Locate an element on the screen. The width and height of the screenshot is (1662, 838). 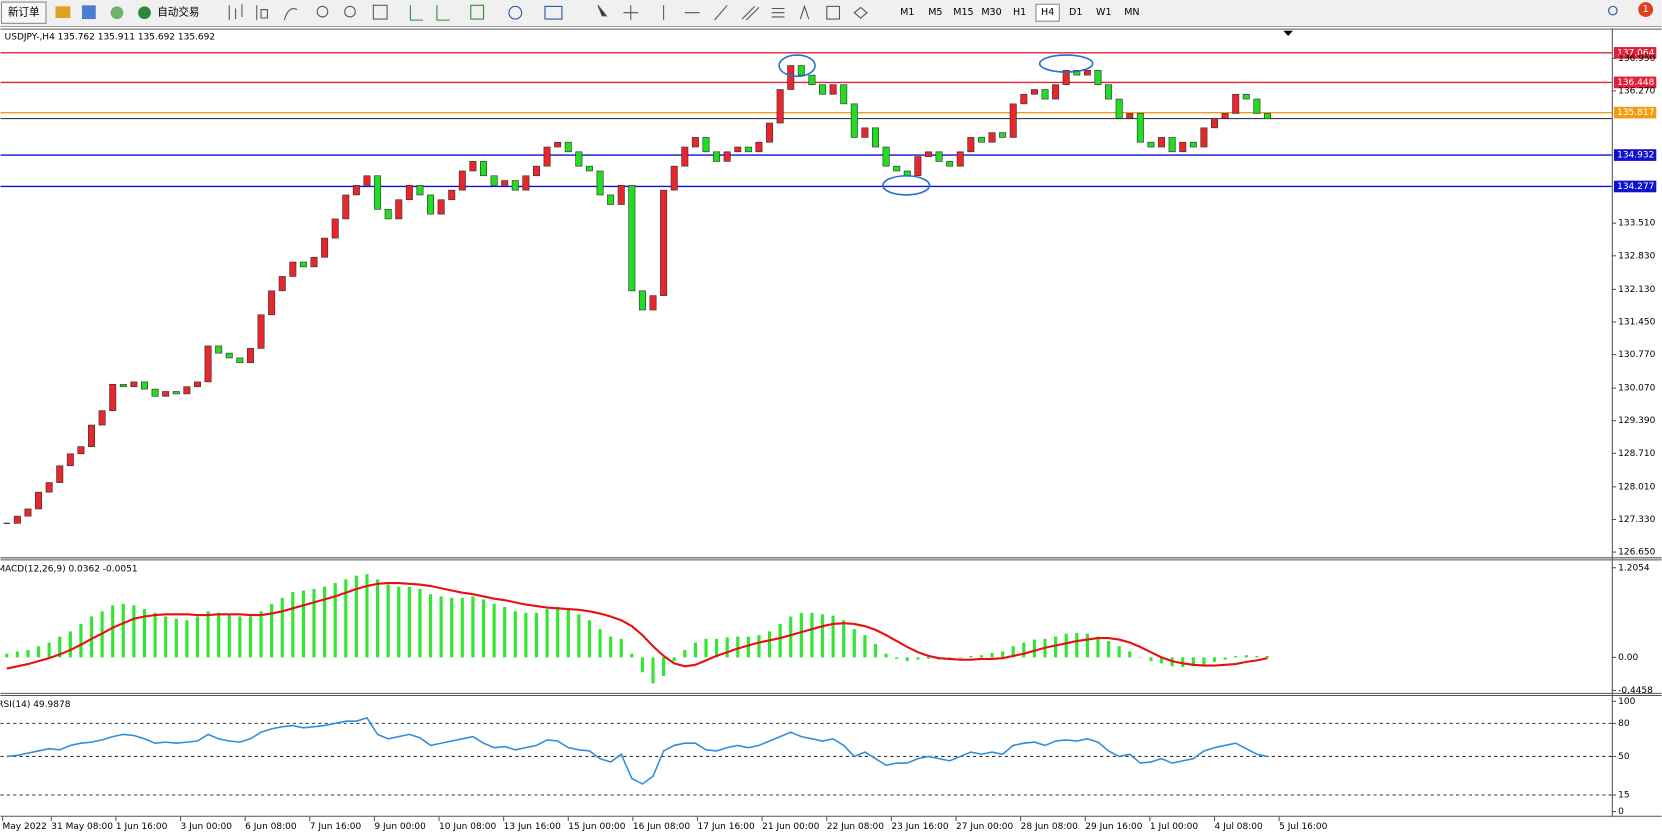
timeframe-button: W1 is located at coordinates (1103, 12).